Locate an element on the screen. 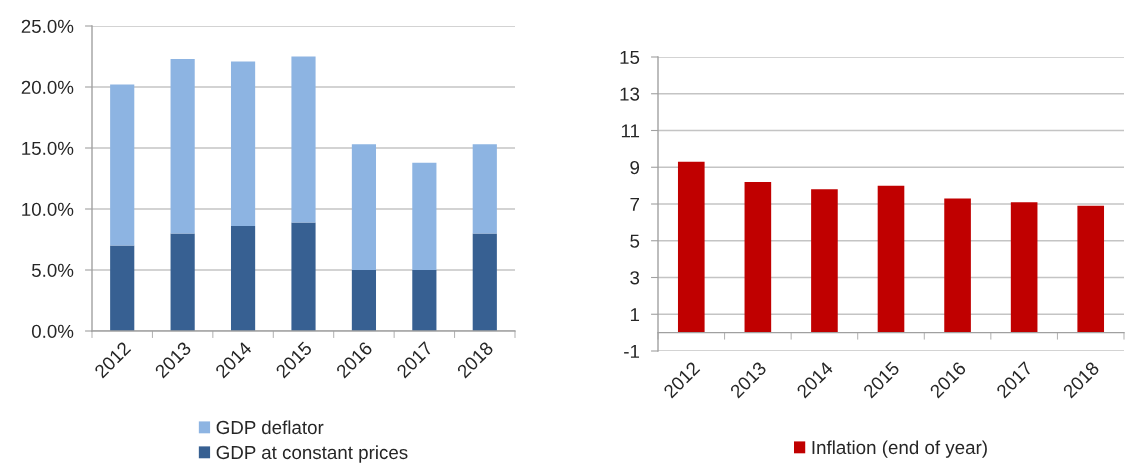 The image size is (1128, 464). y-tick-label: 7 is located at coordinates (634, 204).